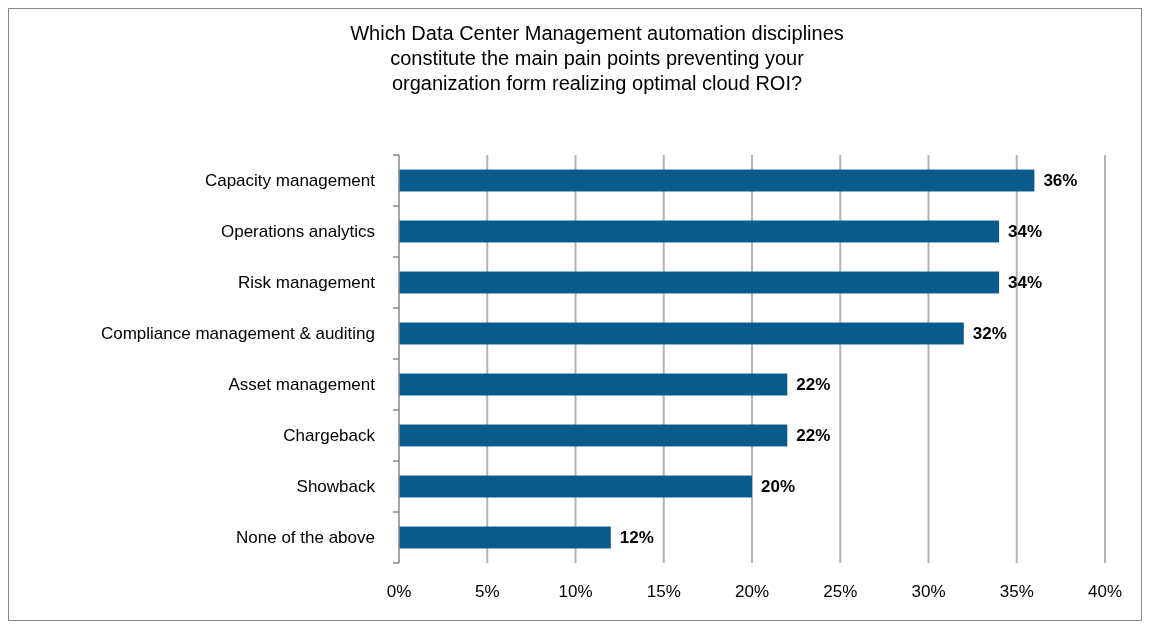 The width and height of the screenshot is (1150, 629). Describe the element at coordinates (1016, 591) in the screenshot. I see `x-tick-label: 35%` at that location.